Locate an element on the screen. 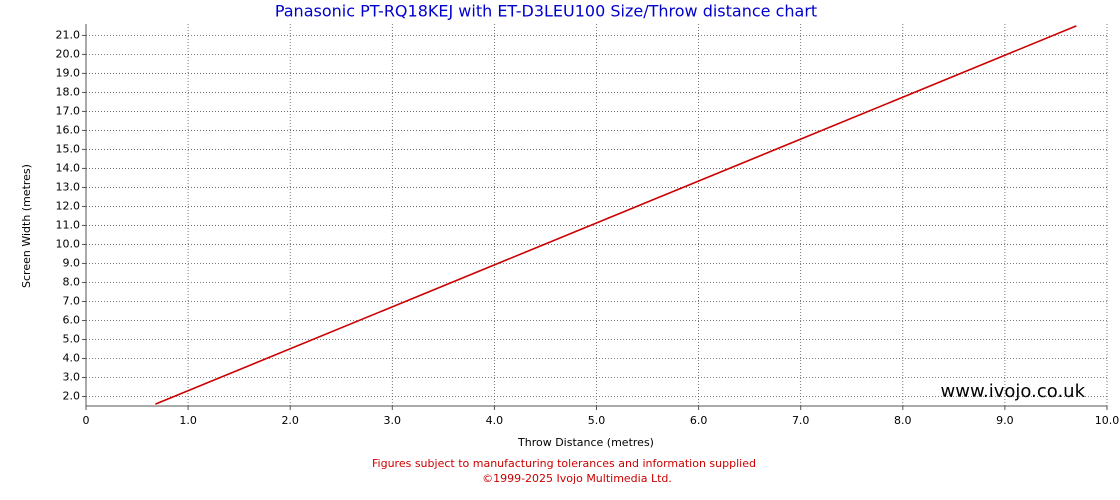 This screenshot has height=500, width=1120. y-tick-label: 13.0 is located at coordinates (68, 186).